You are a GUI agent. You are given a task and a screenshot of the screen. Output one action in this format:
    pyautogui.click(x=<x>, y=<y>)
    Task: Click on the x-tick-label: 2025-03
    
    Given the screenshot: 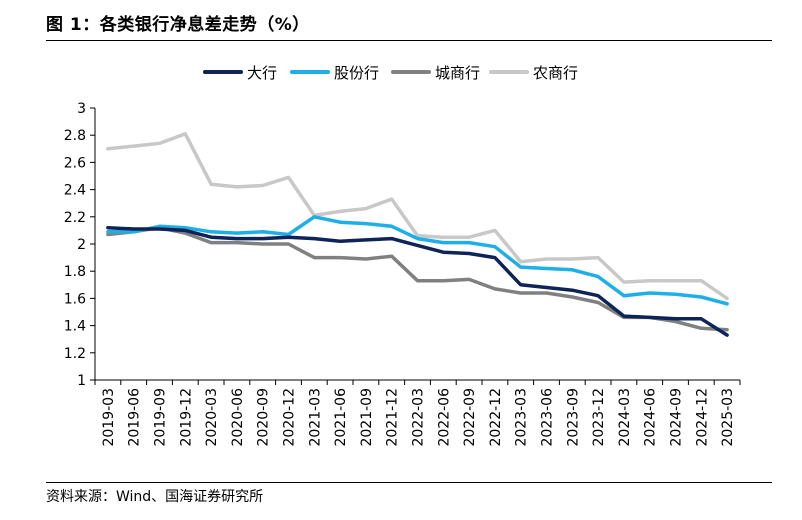 What is the action you would take?
    pyautogui.click(x=728, y=417)
    